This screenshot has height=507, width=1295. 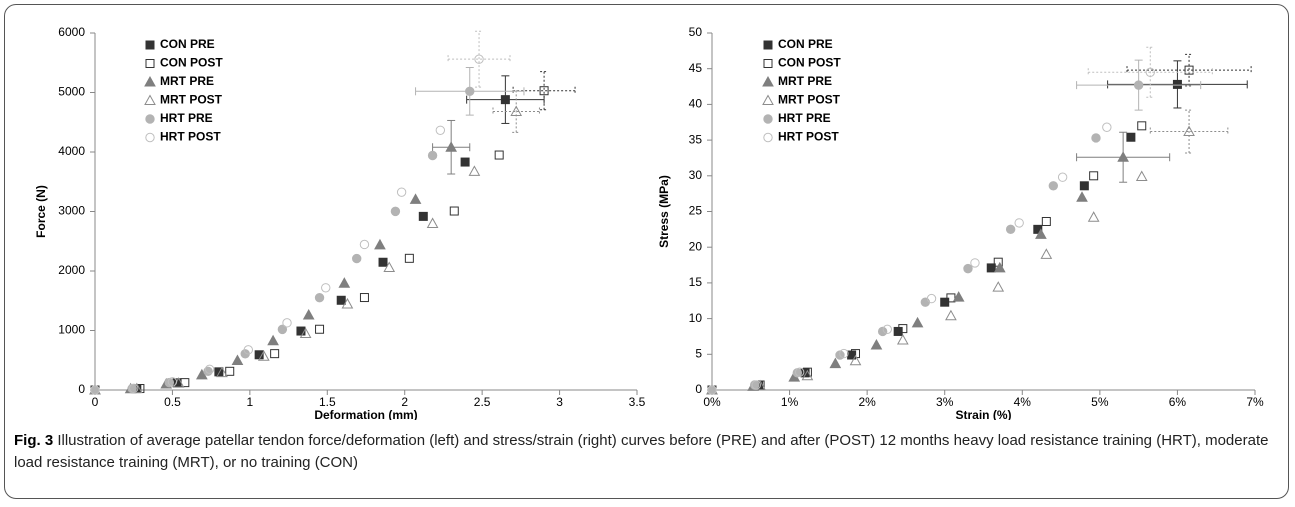 I want to click on y-tick-label: 1000, so click(x=71, y=330).